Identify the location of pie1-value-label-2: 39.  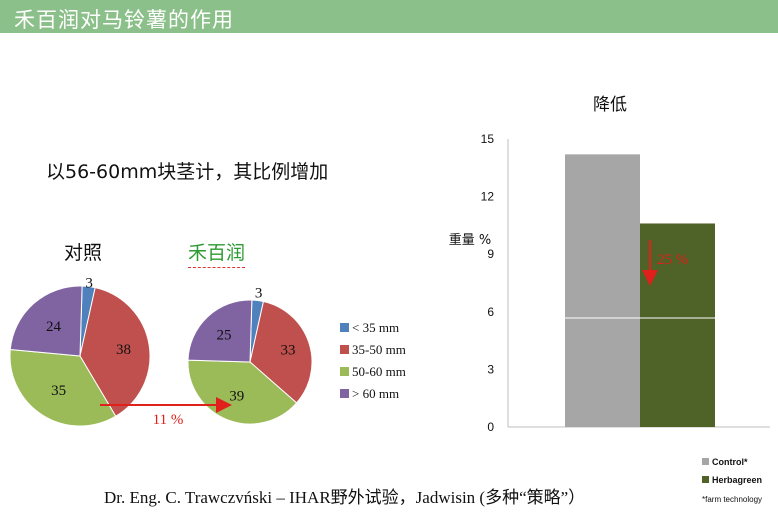
(236, 396).